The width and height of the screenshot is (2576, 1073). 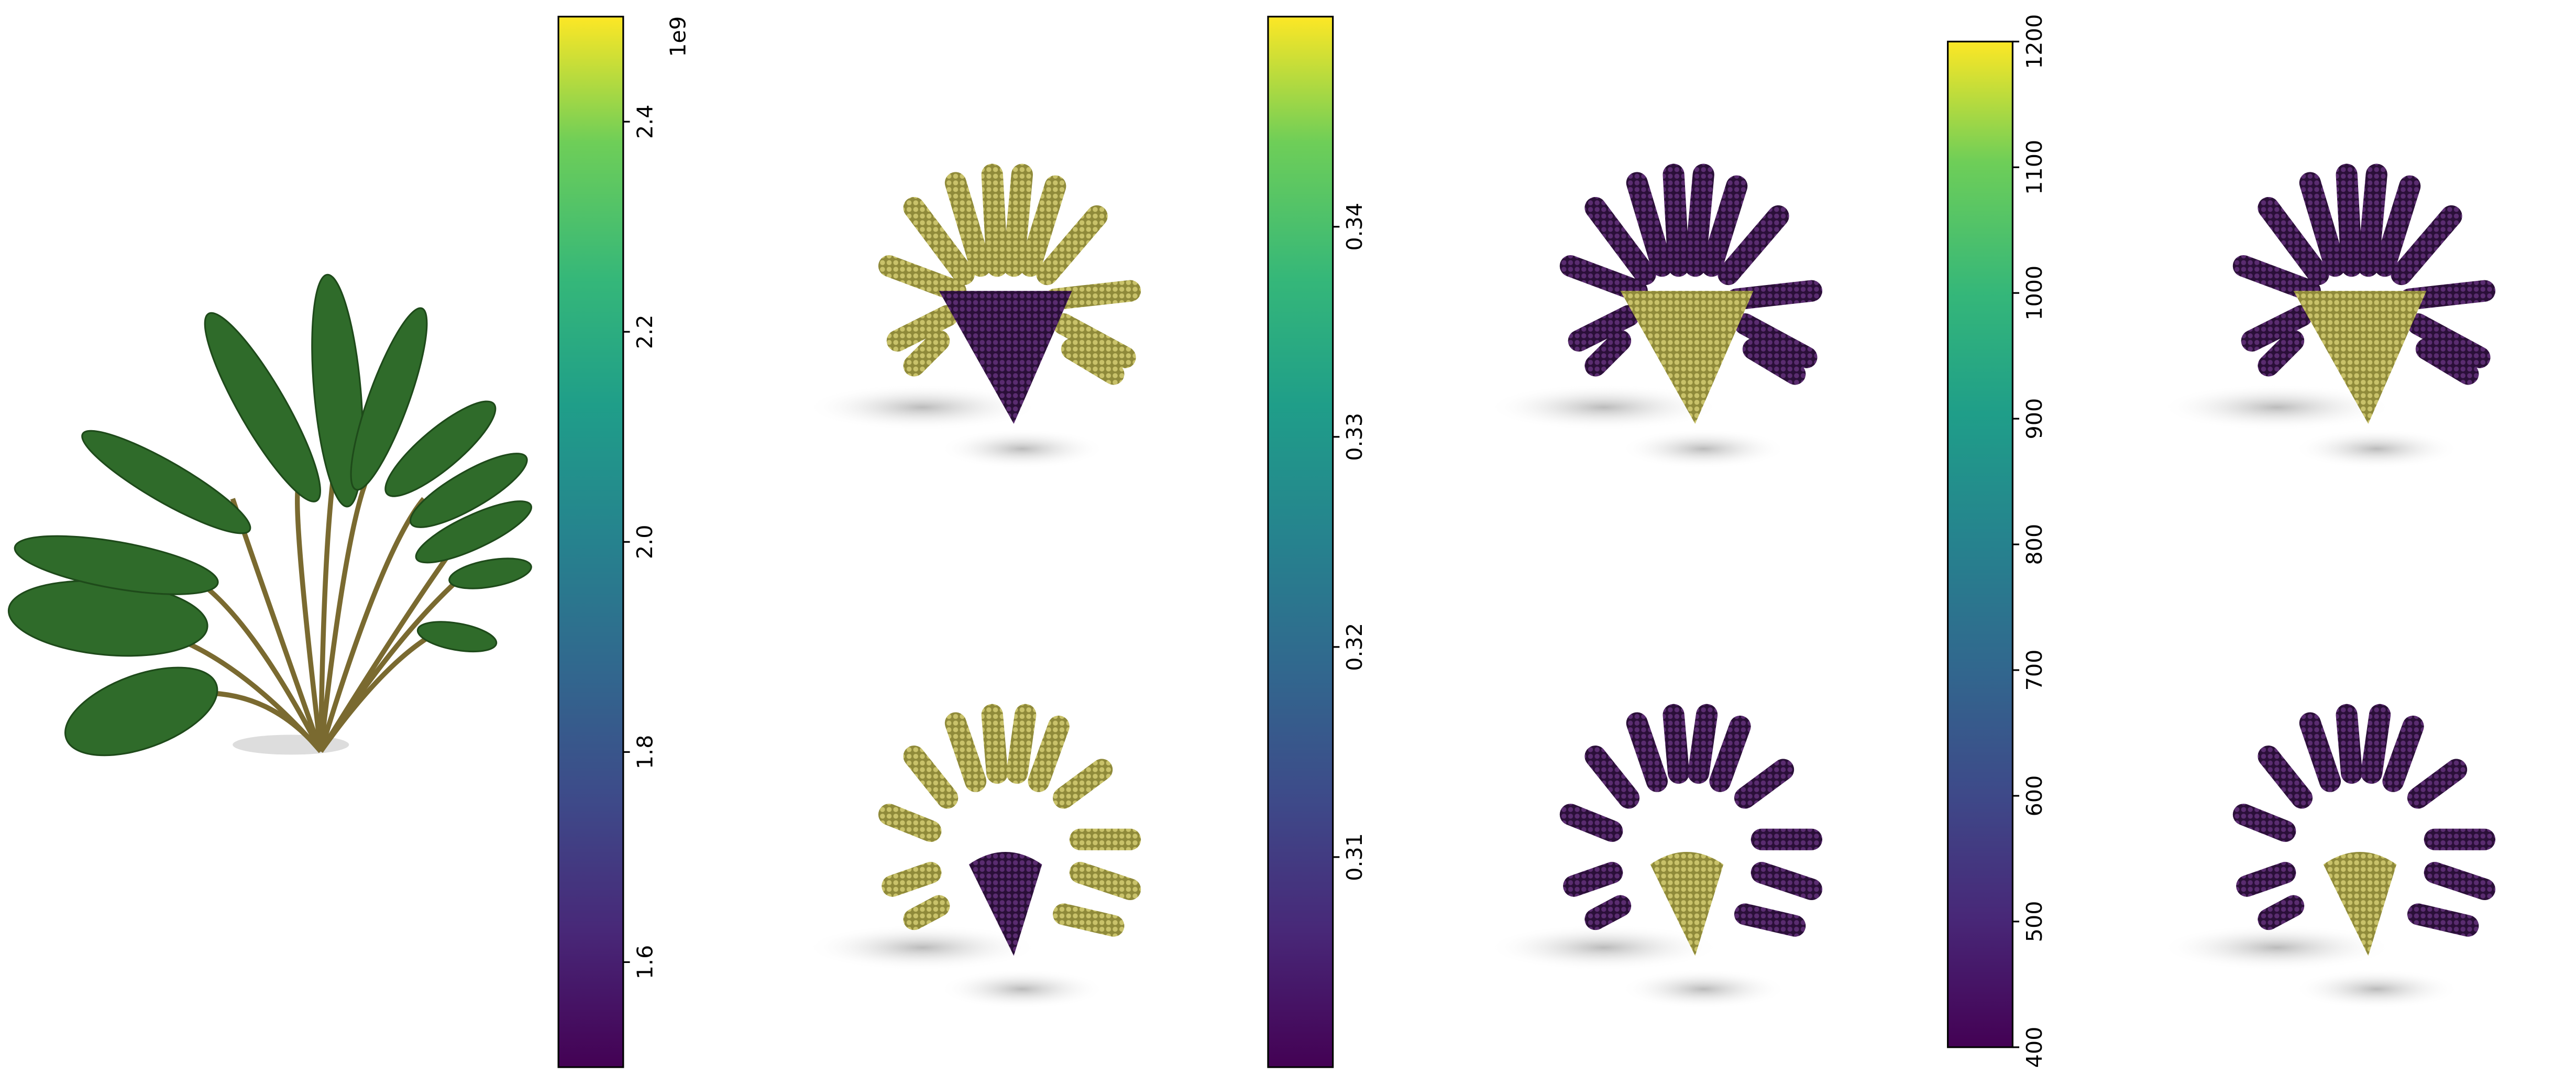 What do you see at coordinates (644, 542) in the screenshot?
I see `tick-label: 2.0` at bounding box center [644, 542].